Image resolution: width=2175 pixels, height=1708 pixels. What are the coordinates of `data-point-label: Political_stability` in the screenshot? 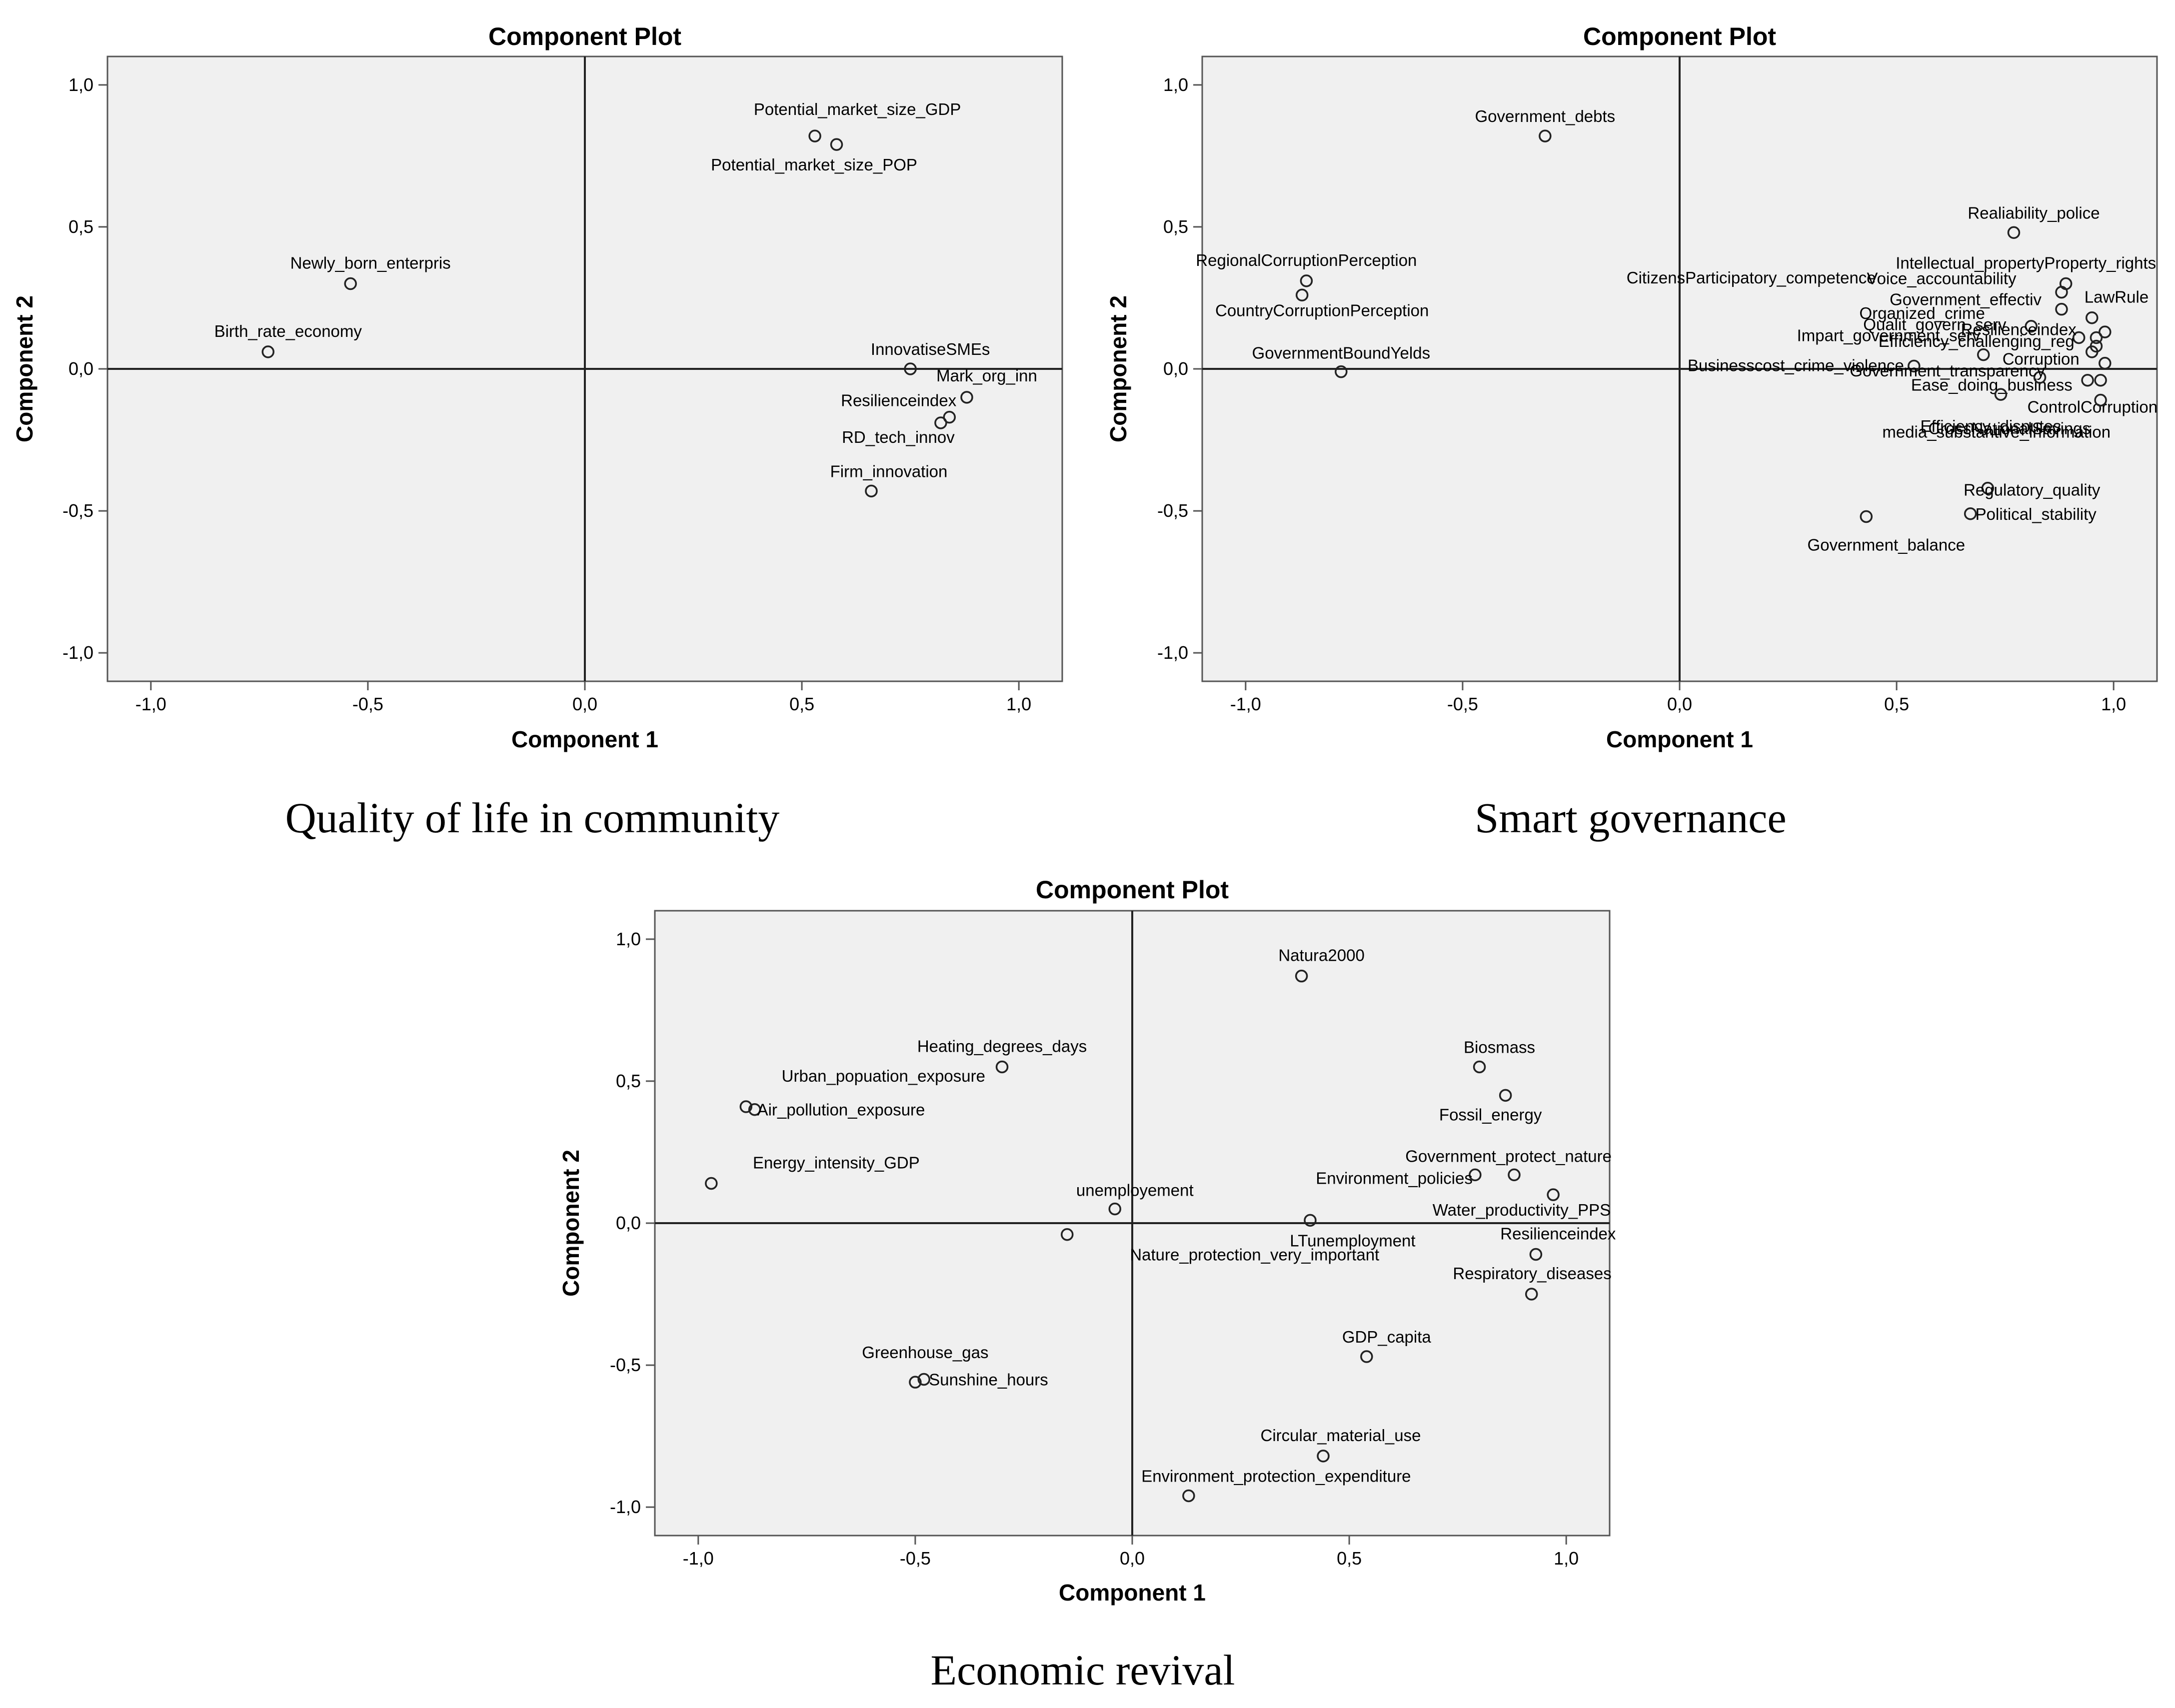 It's located at (2036, 514).